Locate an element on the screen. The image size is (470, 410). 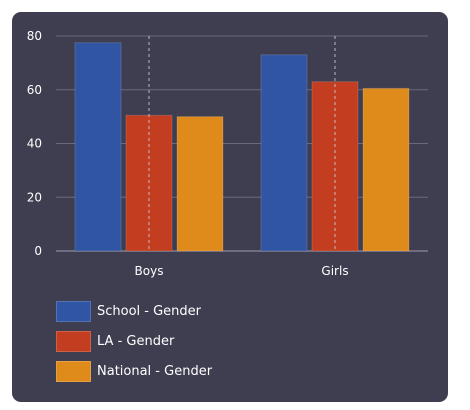
legend-label-la: LA - Gender is located at coordinates (136, 341).